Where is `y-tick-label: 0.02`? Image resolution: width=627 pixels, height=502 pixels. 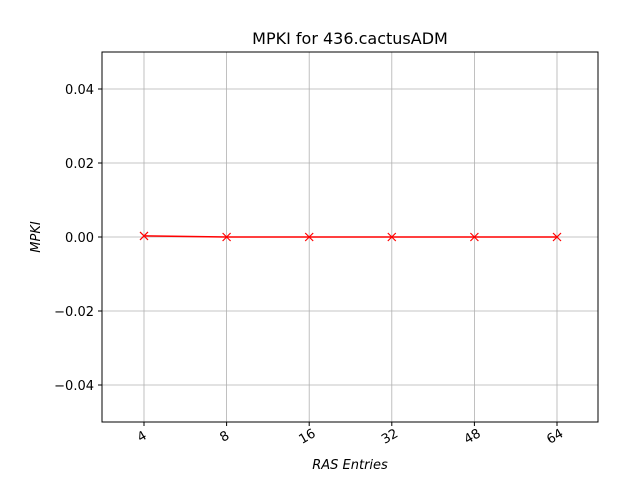
y-tick-label: 0.02 is located at coordinates (79, 164).